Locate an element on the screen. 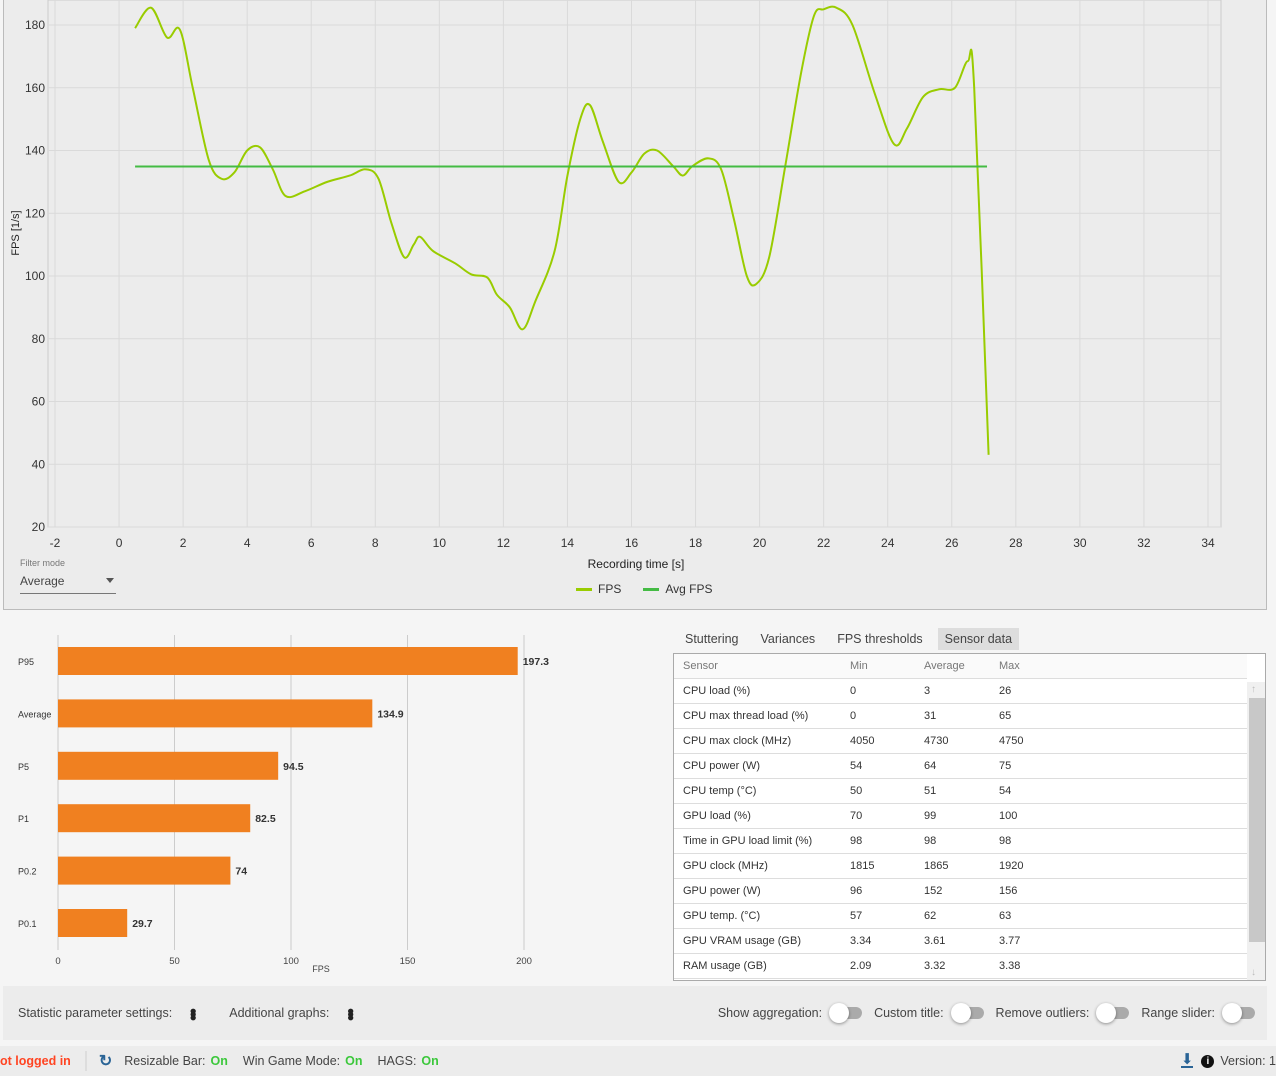 Image resolution: width=1276 pixels, height=1076 pixels. legend-label: Avg FPS is located at coordinates (689, 589).